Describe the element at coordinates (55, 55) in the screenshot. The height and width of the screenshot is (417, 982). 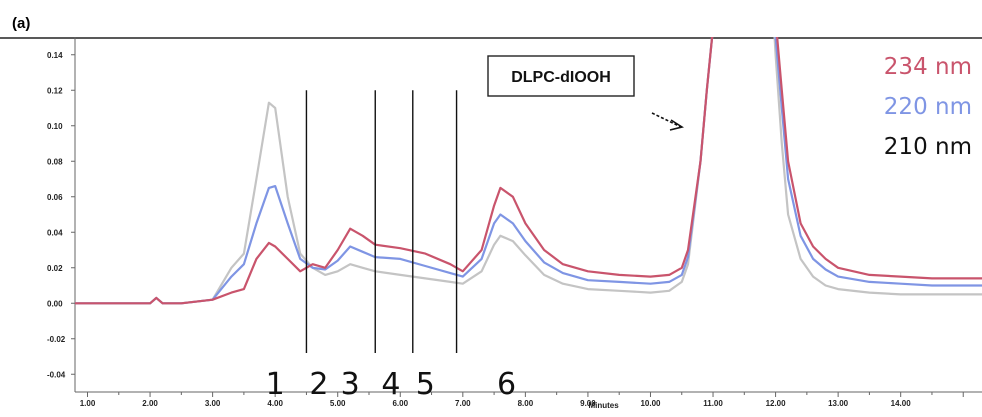
I see `y-tick-label: 0.14` at that location.